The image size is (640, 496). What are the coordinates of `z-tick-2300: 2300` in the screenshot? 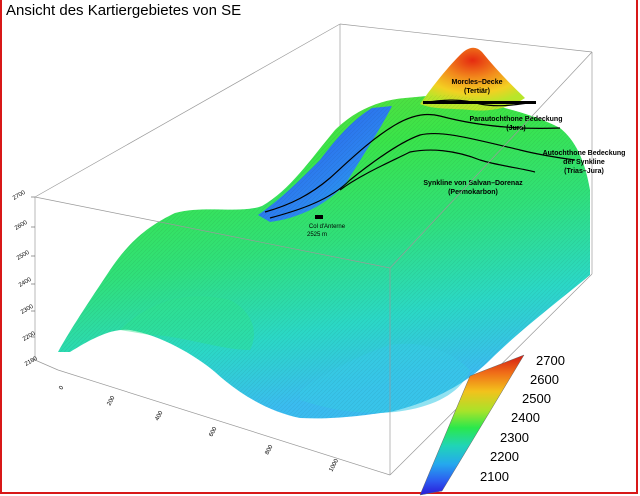 It's located at (27, 310).